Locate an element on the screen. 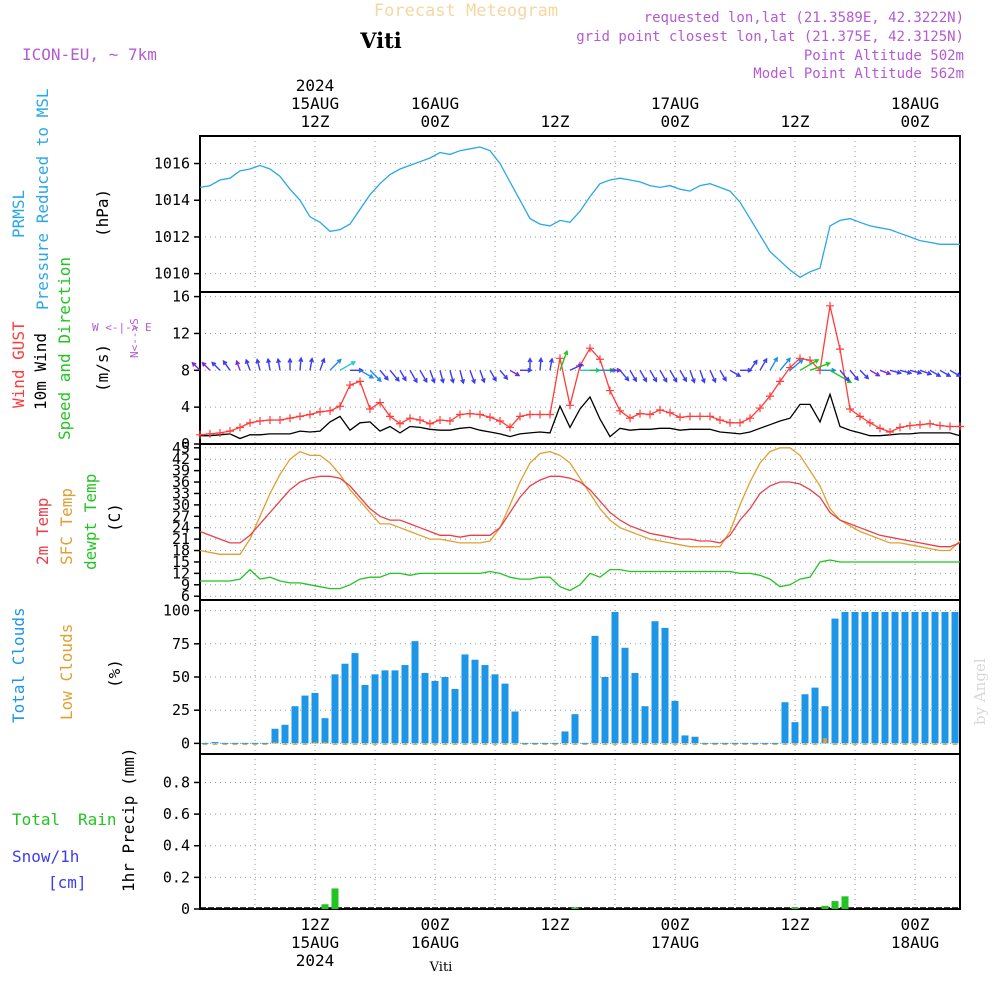  time-label-bottom: 00Z is located at coordinates (435, 924).